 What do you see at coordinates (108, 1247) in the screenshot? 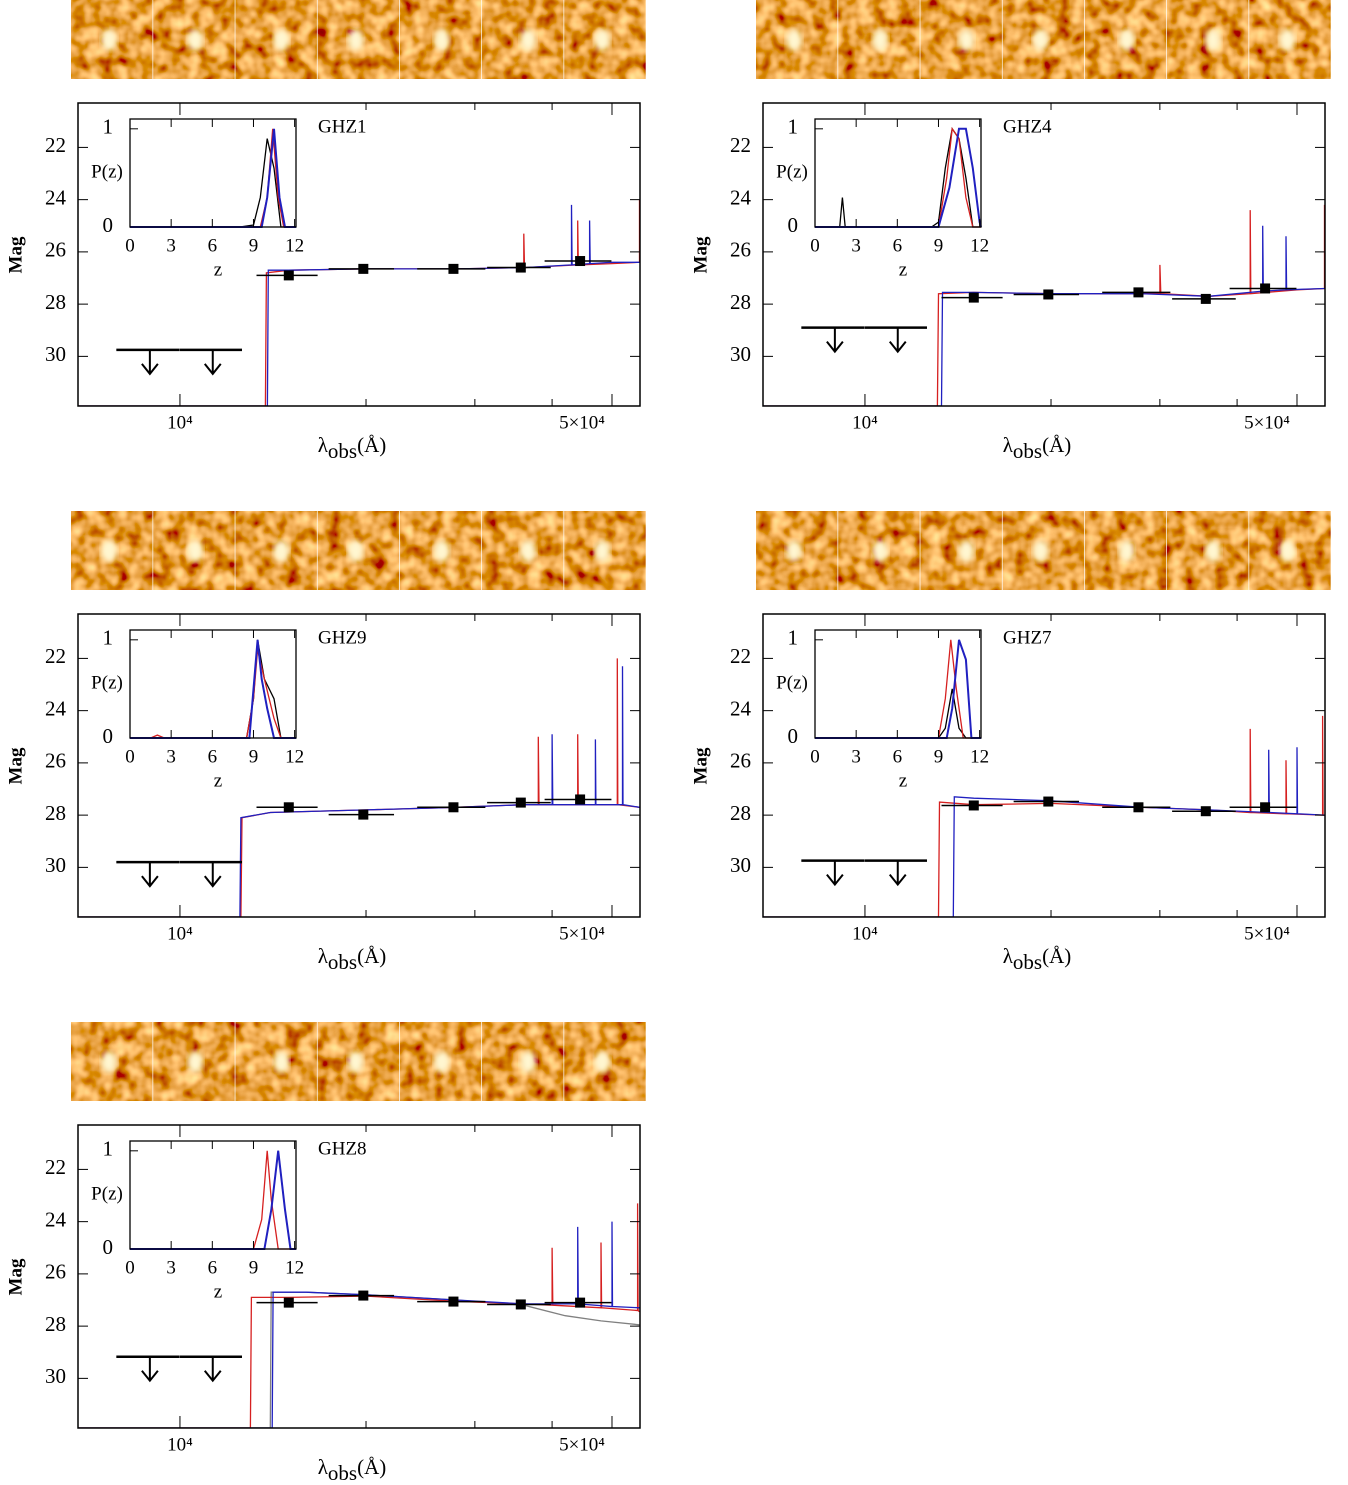
I see `inset-y-tick-label: 0` at bounding box center [108, 1247].